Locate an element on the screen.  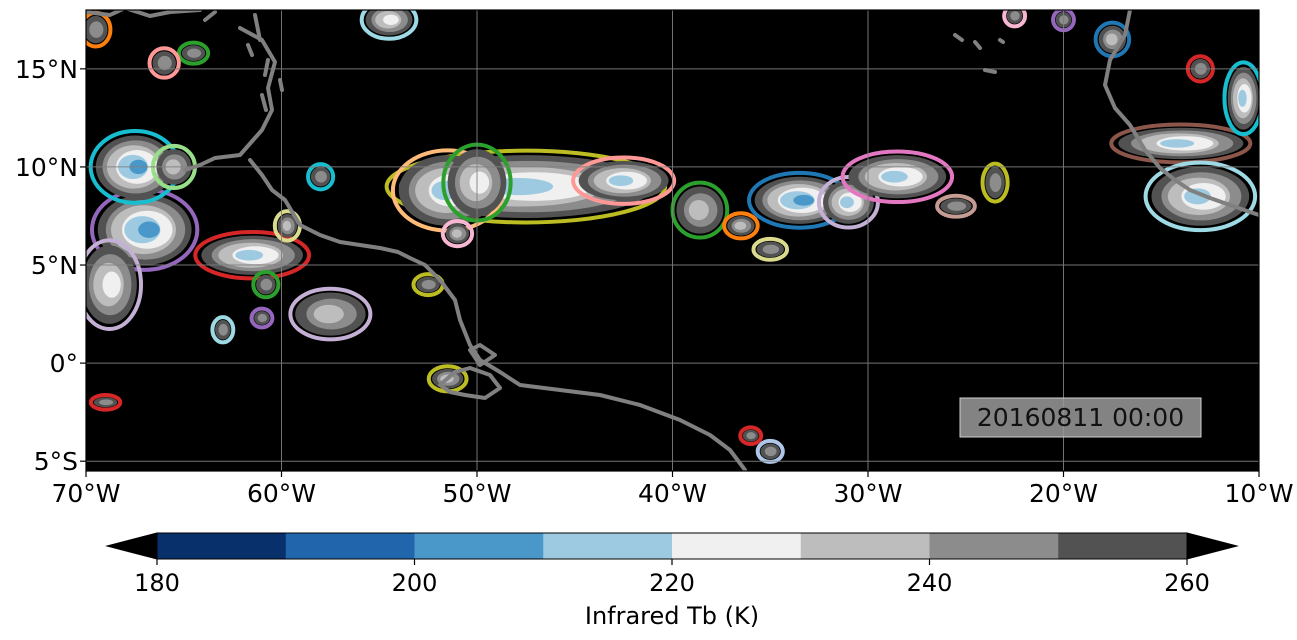
colorbar-extend-low is located at coordinates (131, 546).